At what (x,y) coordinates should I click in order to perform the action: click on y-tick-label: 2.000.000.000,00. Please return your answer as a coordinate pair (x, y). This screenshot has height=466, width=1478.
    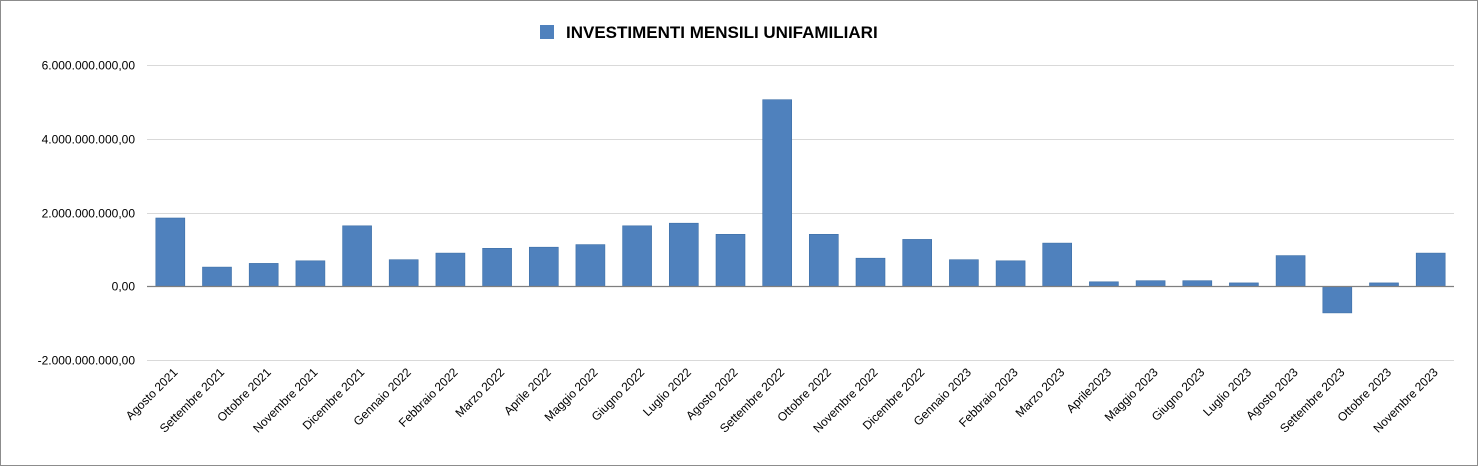
    Looking at the image, I should click on (89, 214).